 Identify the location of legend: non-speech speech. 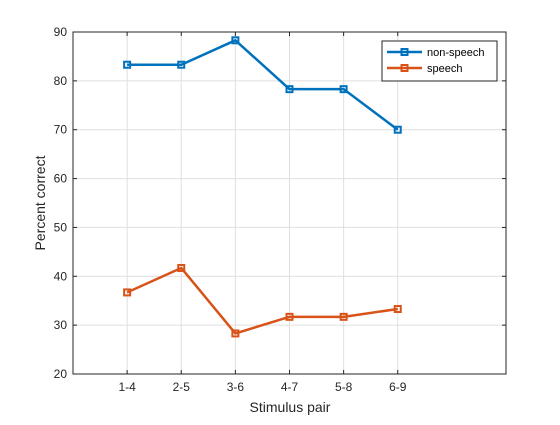
(439, 61).